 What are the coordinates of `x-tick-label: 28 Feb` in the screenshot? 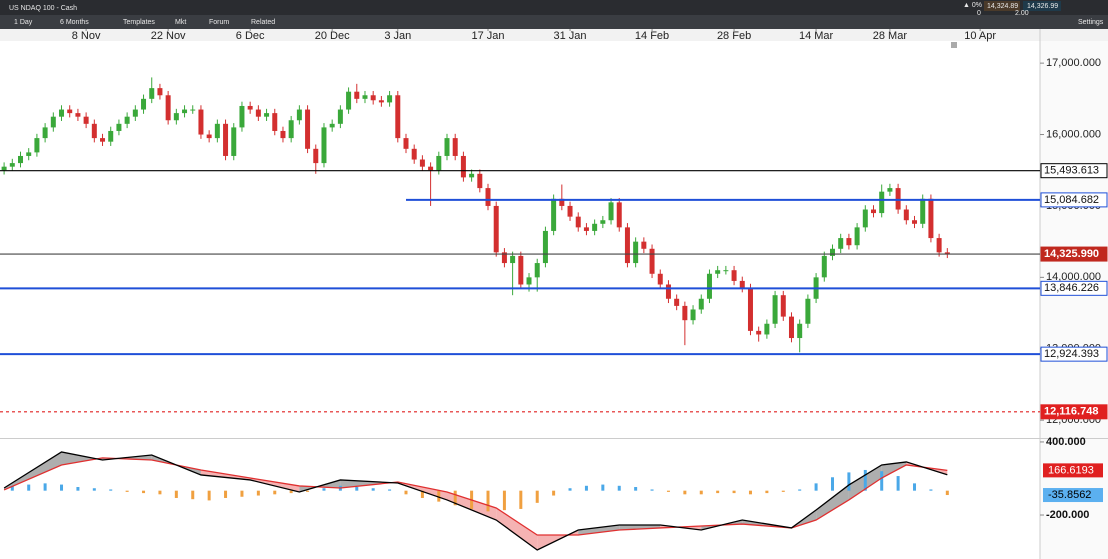 It's located at (734, 36).